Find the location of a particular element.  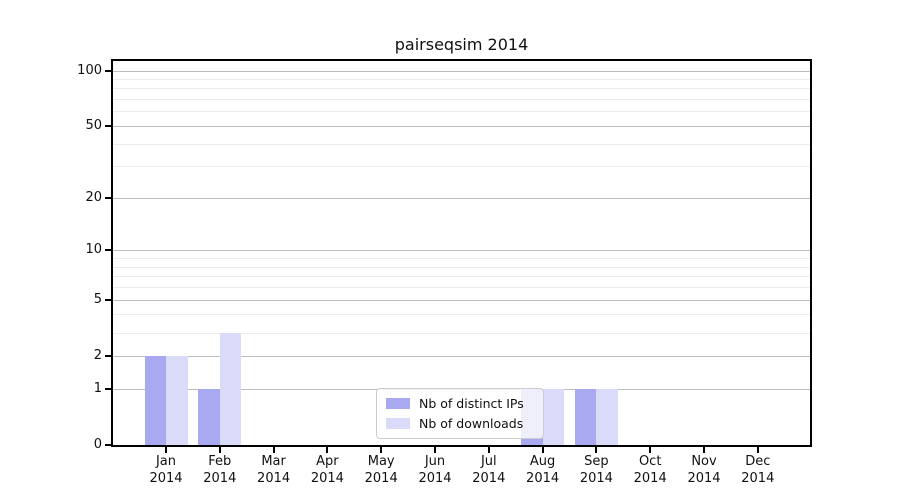

x-tick-label-aug: Aug 2014 is located at coordinates (543, 470).